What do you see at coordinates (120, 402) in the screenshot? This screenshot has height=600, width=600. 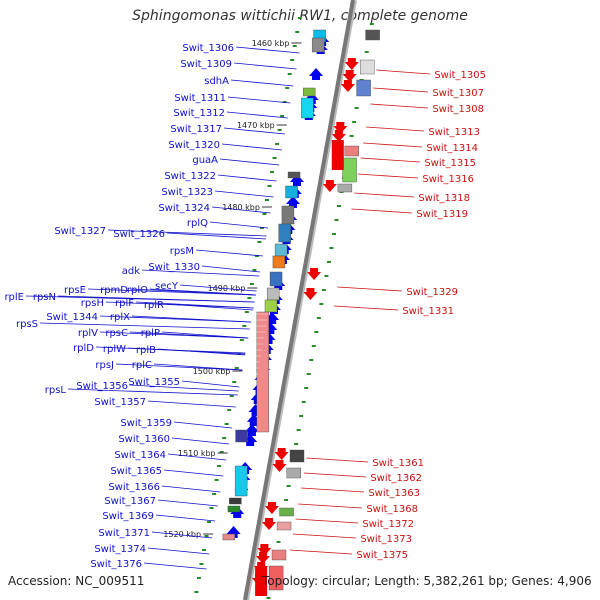 I see `gene-label: Swit_1357` at bounding box center [120, 402].